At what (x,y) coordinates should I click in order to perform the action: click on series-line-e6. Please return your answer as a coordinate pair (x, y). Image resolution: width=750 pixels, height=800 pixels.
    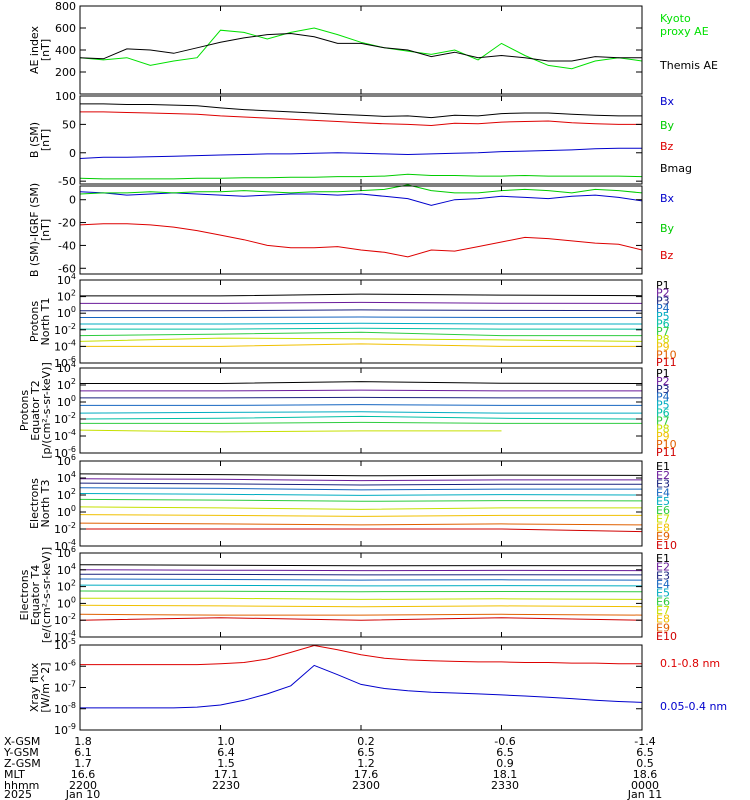
    Looking at the image, I should click on (361, 500).